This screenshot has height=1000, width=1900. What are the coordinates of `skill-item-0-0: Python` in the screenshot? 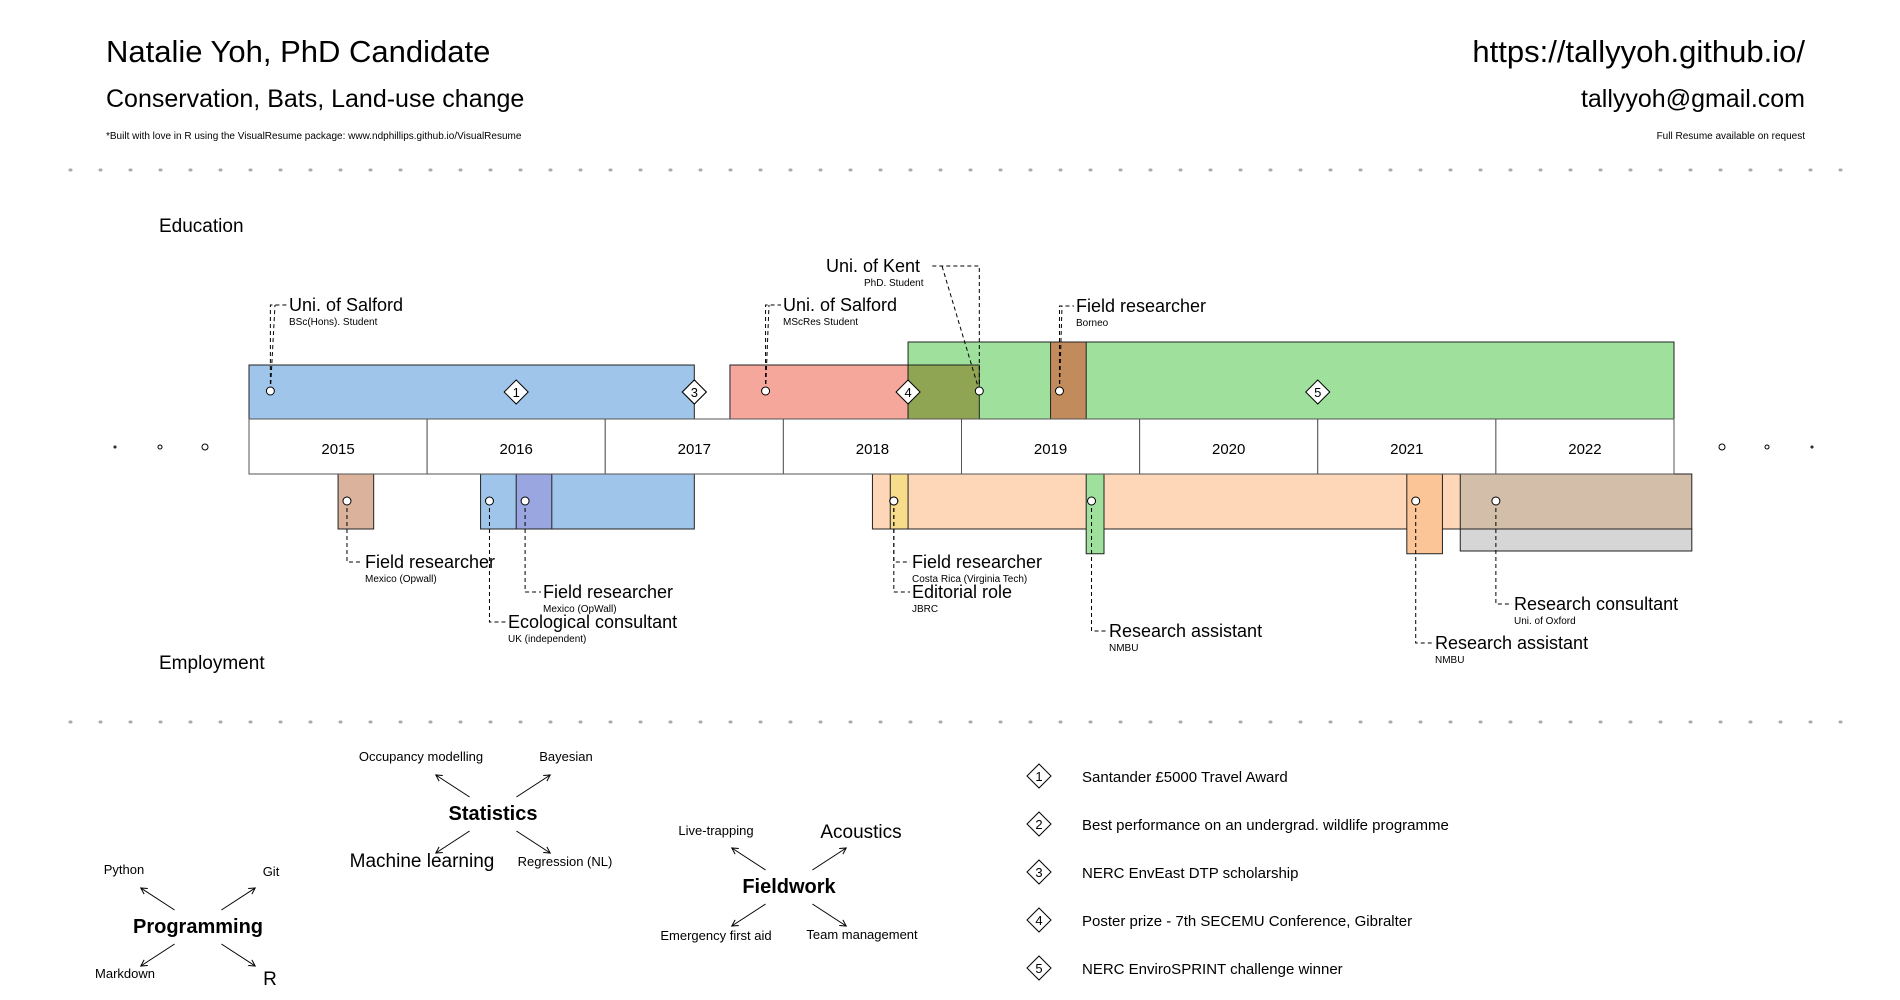 It's located at (124, 869).